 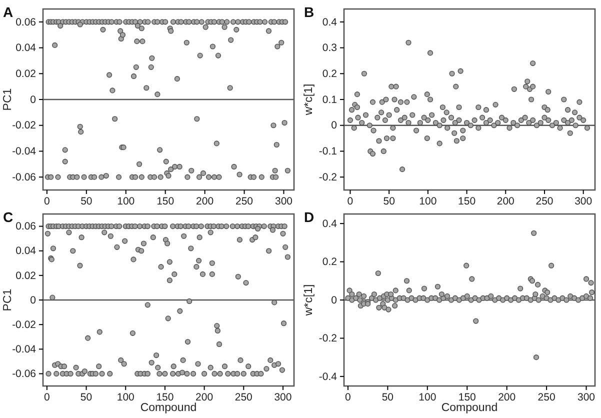 What do you see at coordinates (467, 201) in the screenshot?
I see `x-tick-label: 150` at bounding box center [467, 201].